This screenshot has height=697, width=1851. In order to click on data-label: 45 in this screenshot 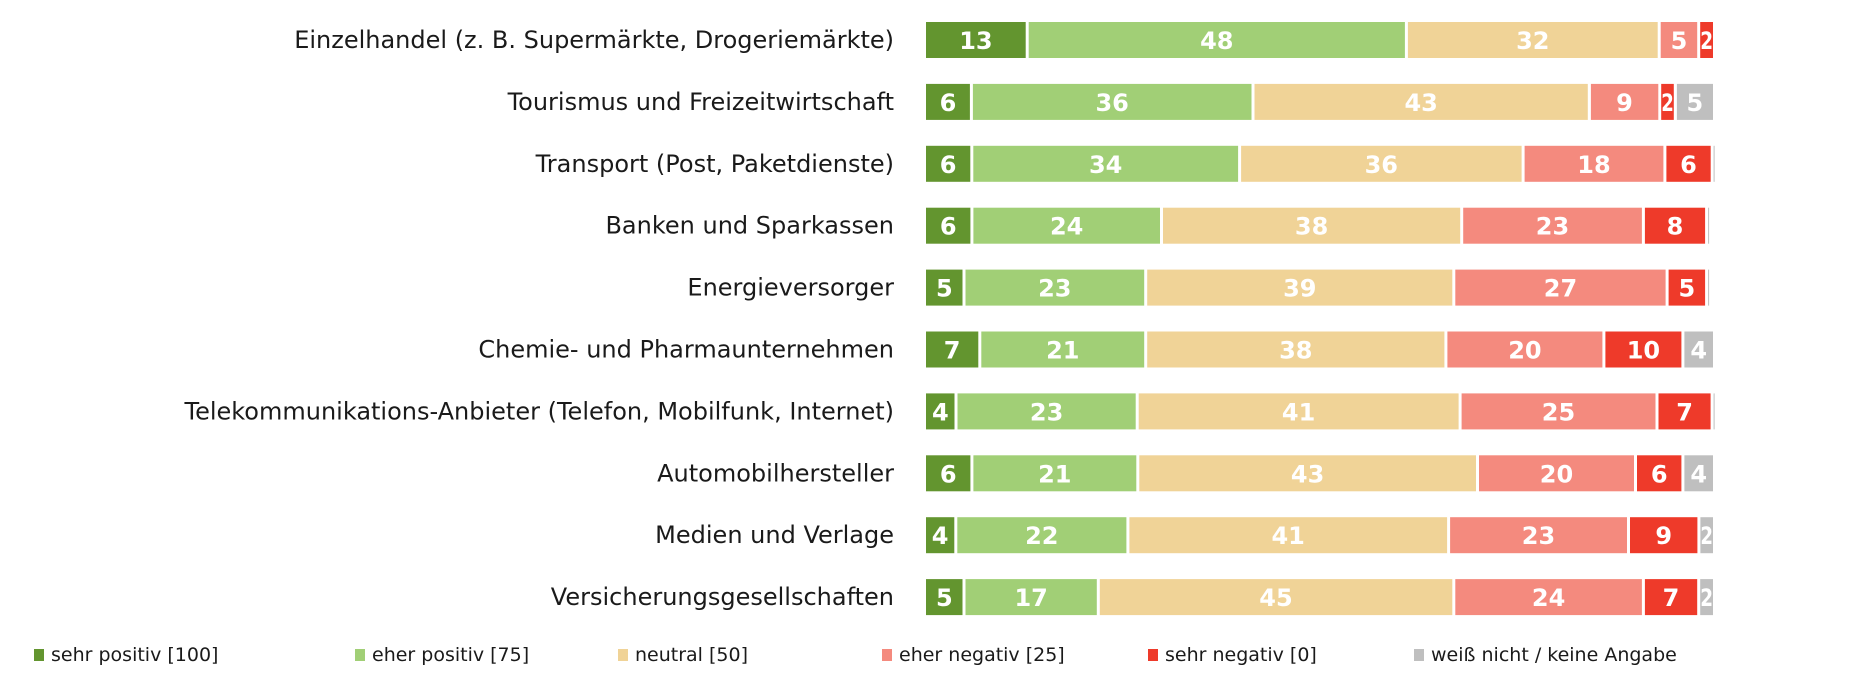, I will do `click(1275, 598)`.